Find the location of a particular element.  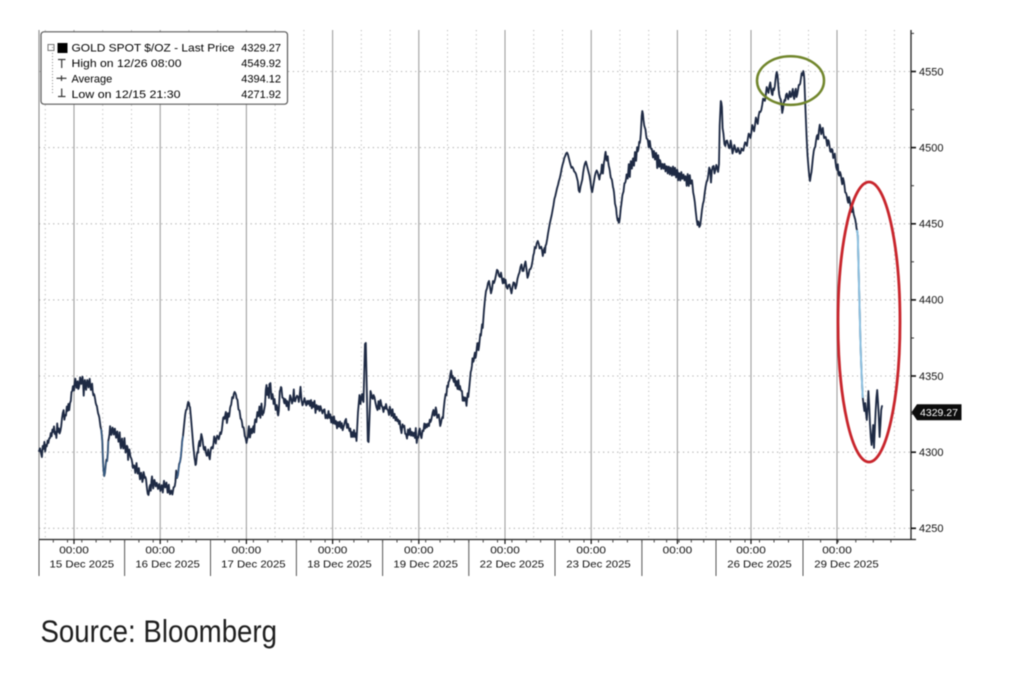

svg-text: 4250 is located at coordinates (931, 529).